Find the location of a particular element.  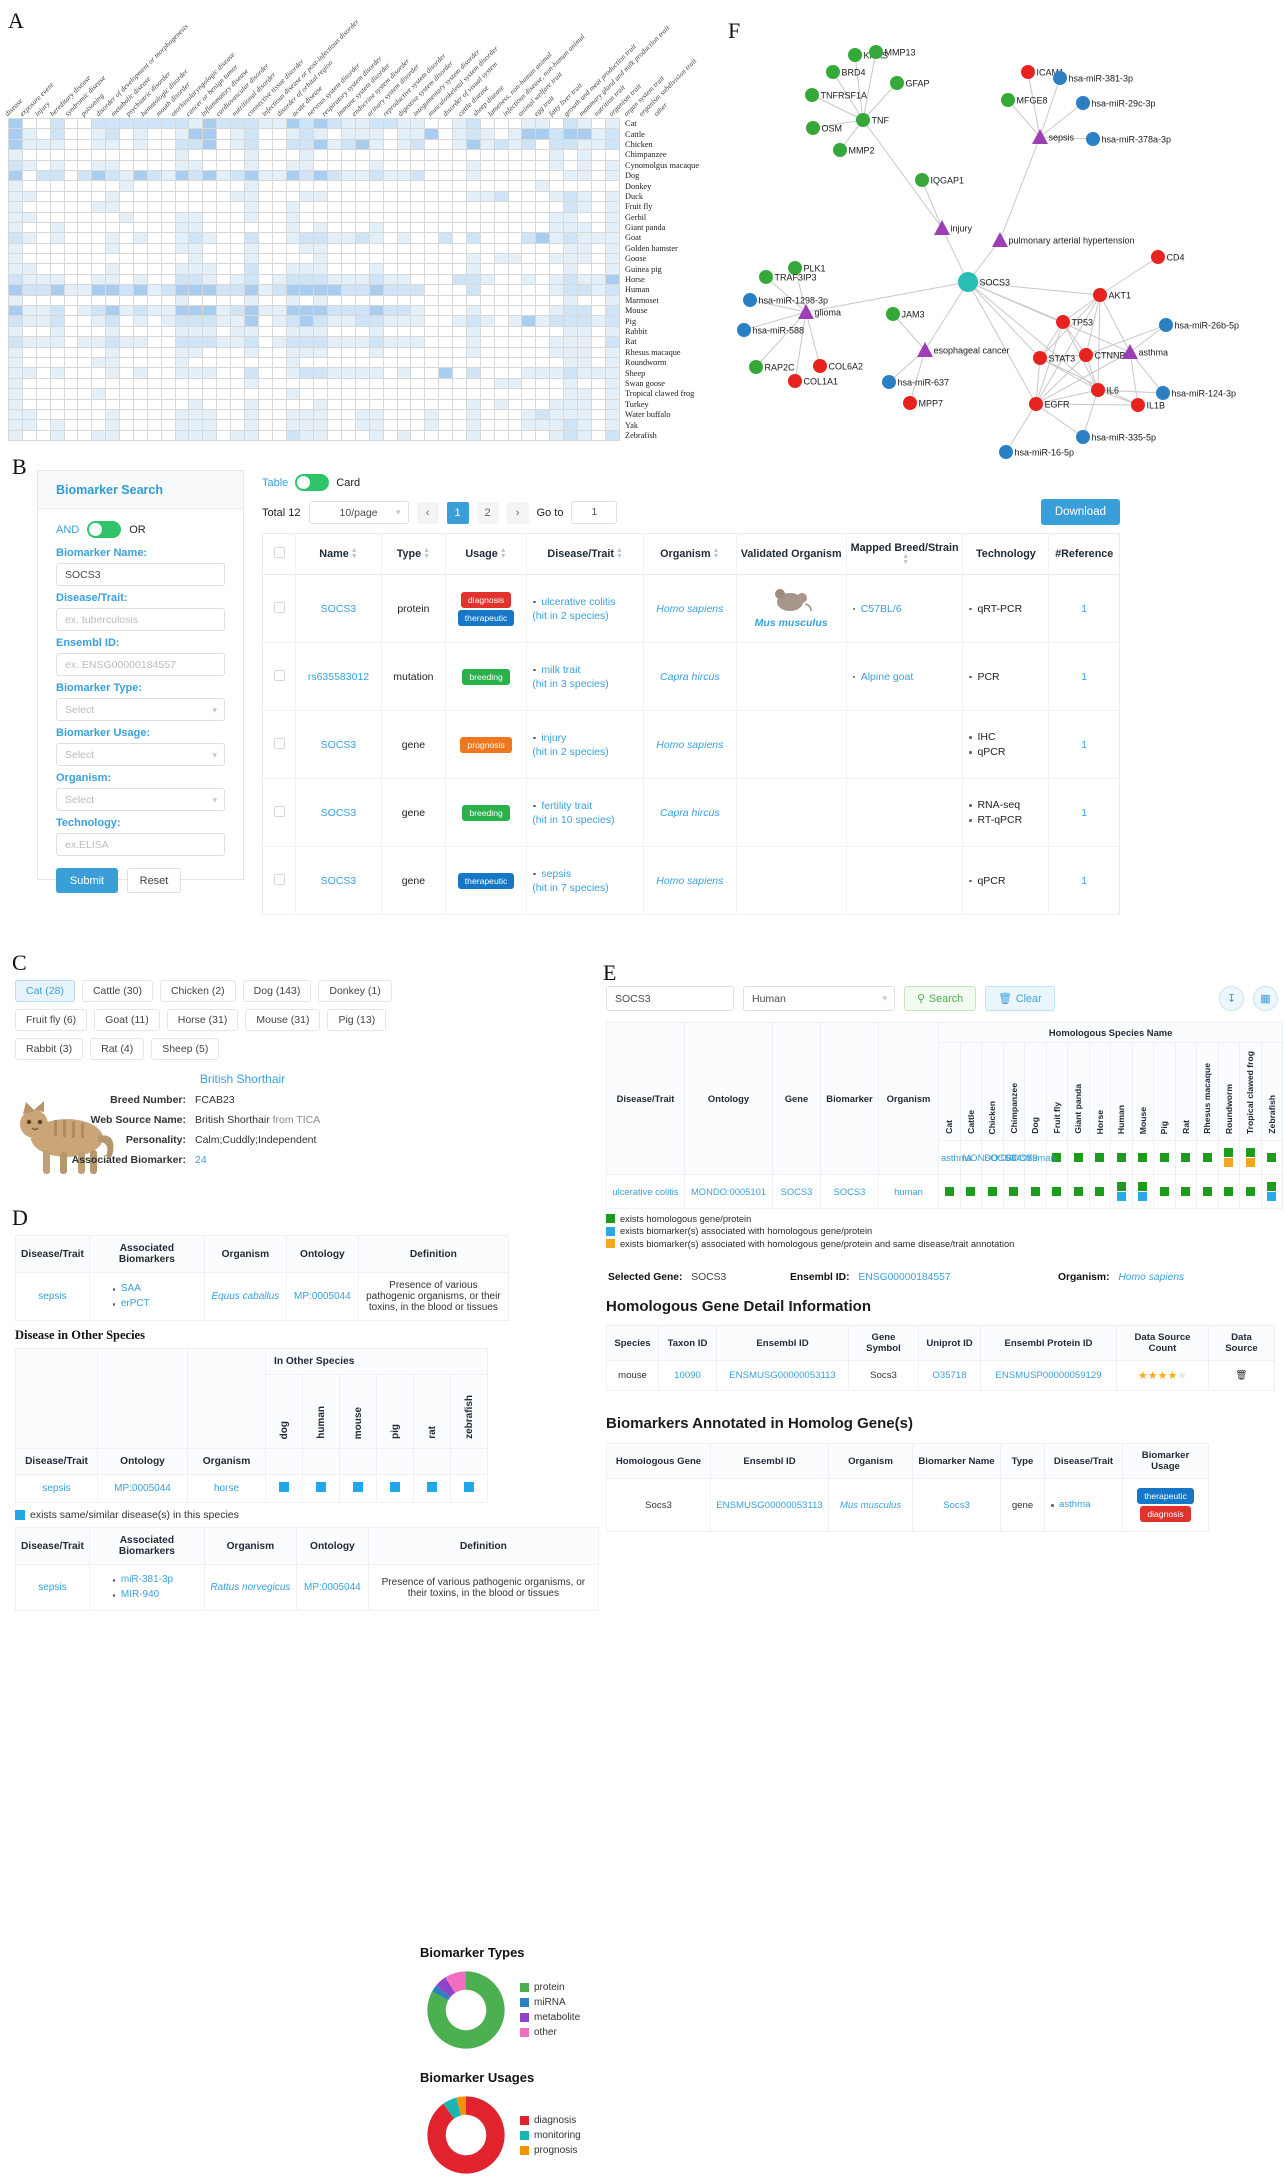

species-chip: Fruit fly (6) is located at coordinates (51, 1020).